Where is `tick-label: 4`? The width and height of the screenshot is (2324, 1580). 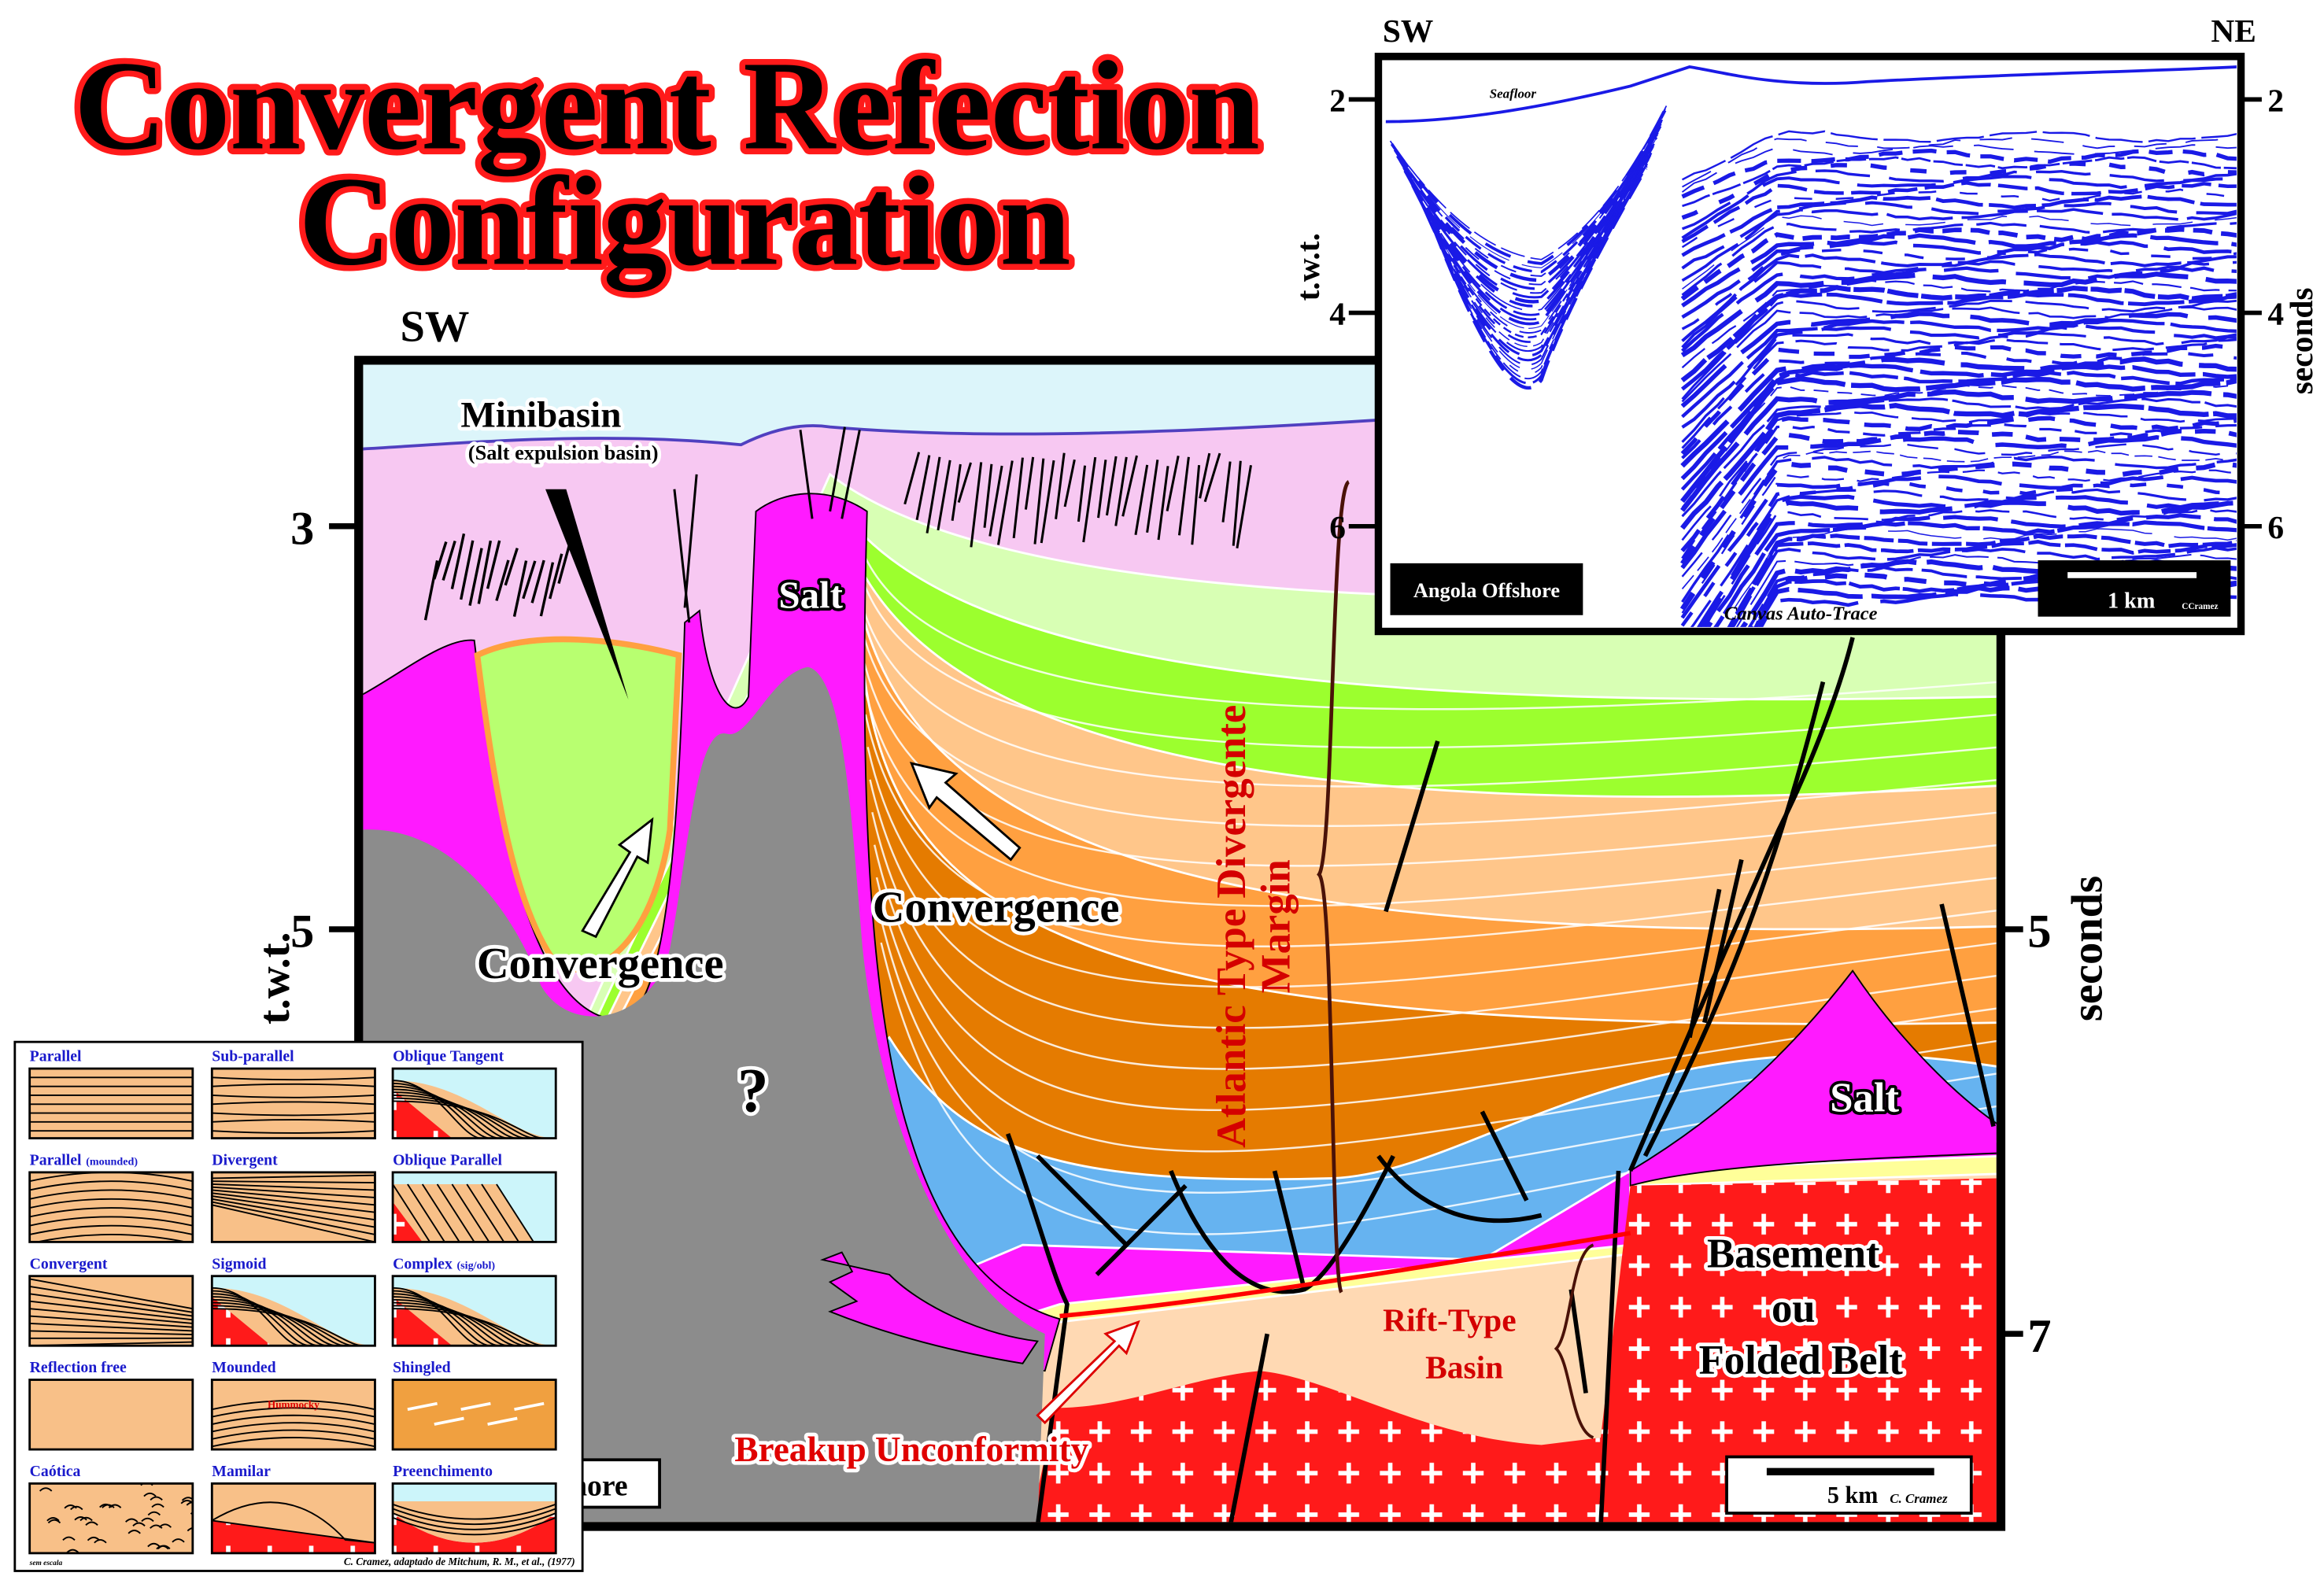 tick-label: 4 is located at coordinates (2275, 314).